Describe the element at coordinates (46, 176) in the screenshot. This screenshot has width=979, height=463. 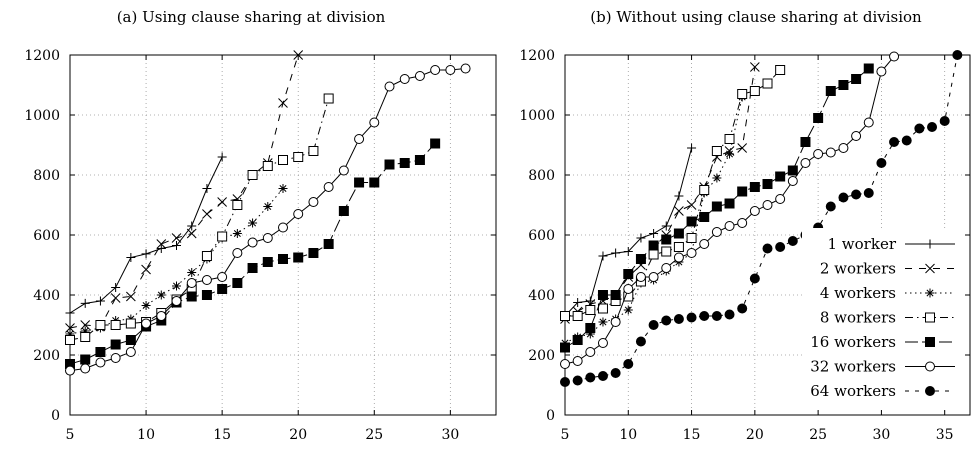
I see `y-tick-label: 800` at that location.